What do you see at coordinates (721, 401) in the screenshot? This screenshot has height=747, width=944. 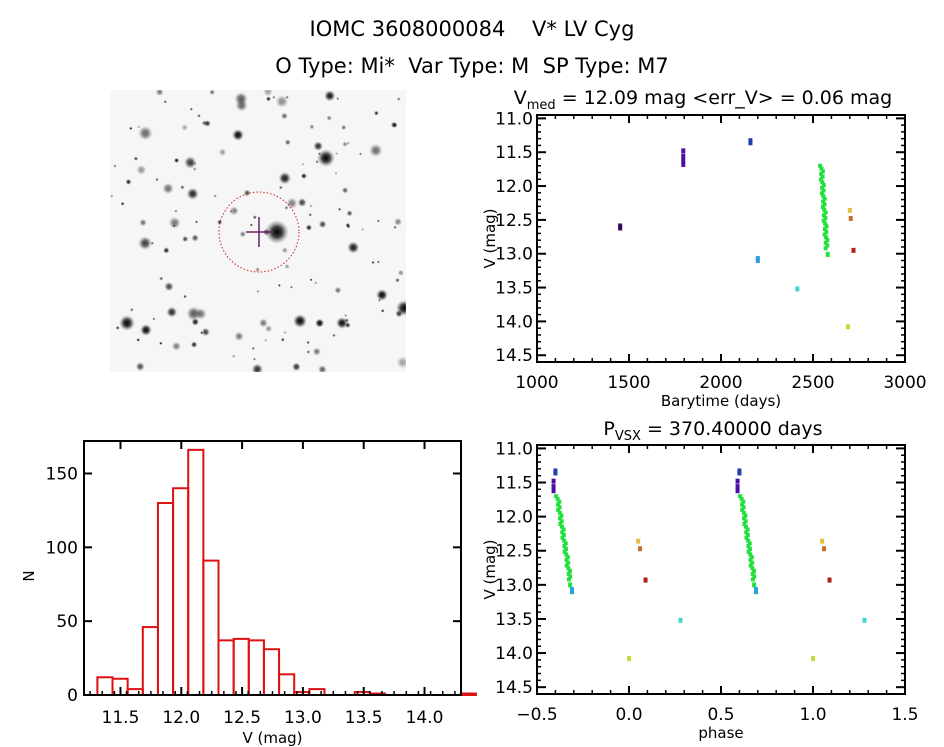 I see `x-axis-label: Barytime (days)` at bounding box center [721, 401].